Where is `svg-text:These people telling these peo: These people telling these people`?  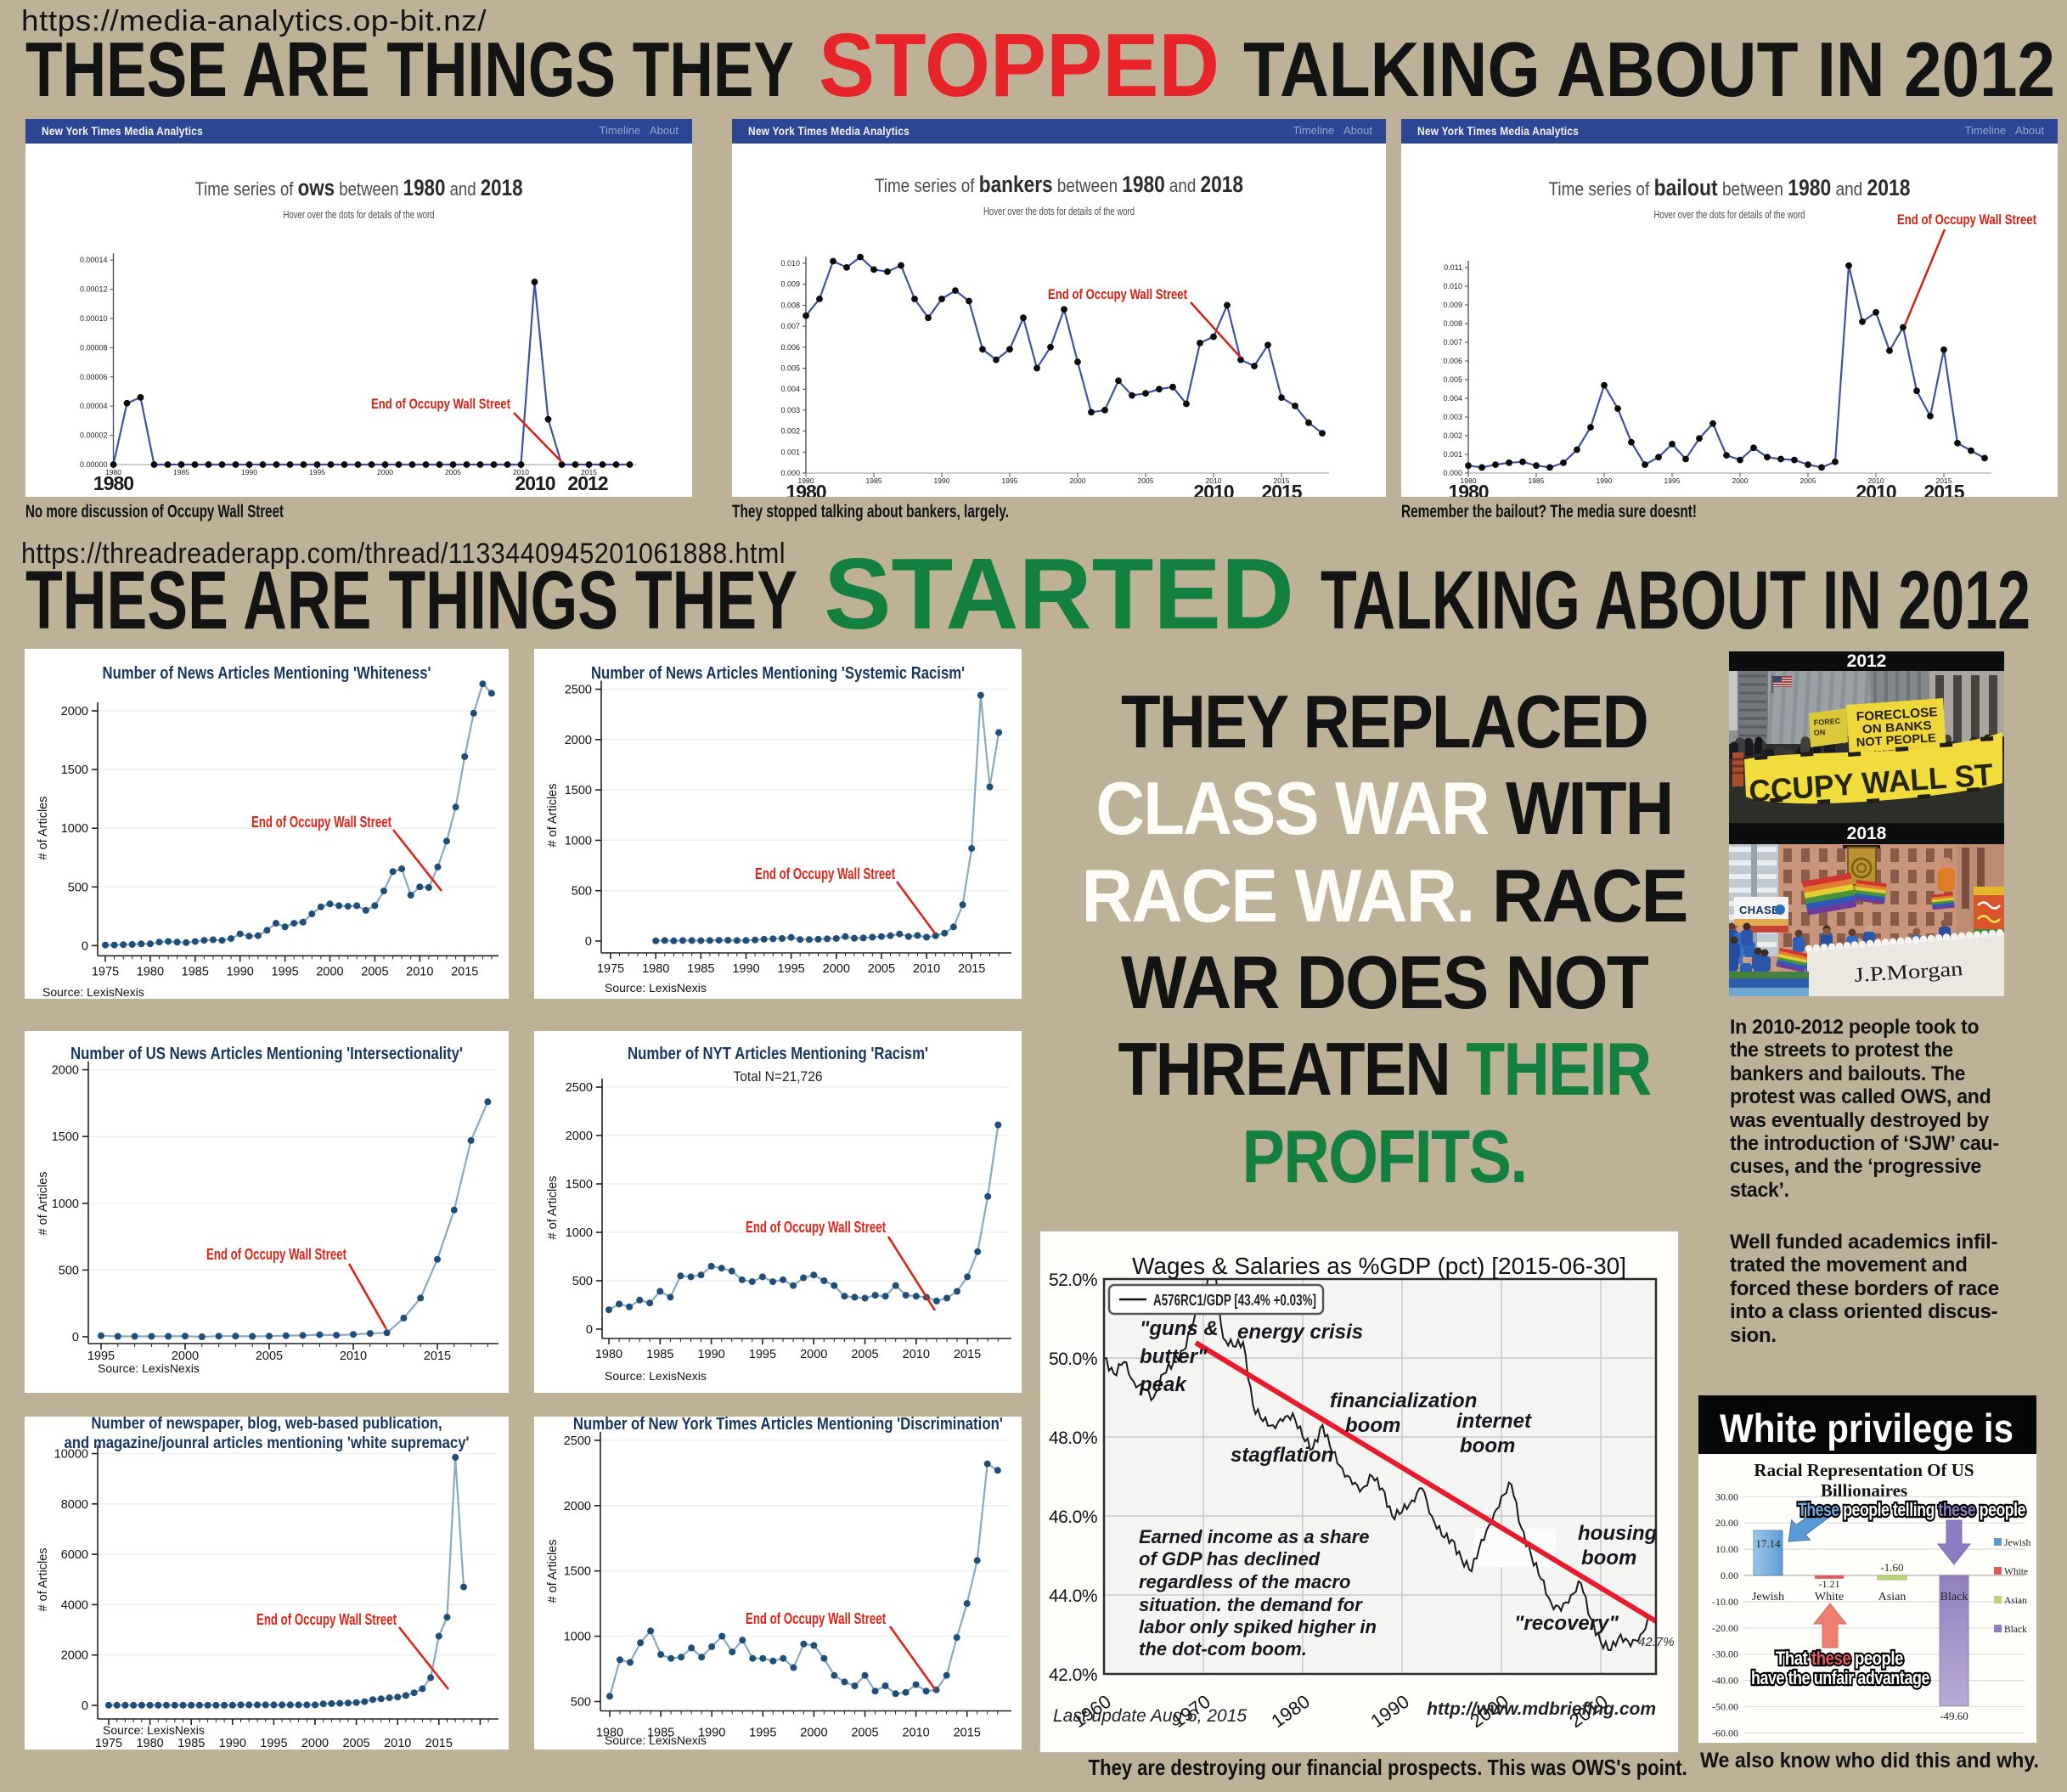 svg-text:These people telling these peo: These people telling these people is located at coordinates (1911, 1509).